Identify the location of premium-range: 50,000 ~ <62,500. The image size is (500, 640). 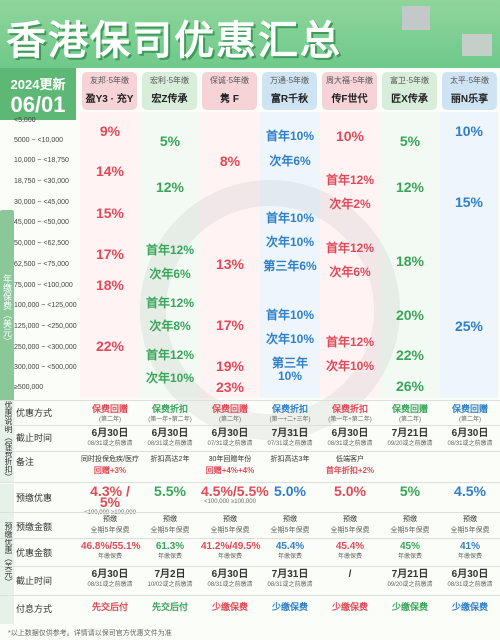
(41, 243).